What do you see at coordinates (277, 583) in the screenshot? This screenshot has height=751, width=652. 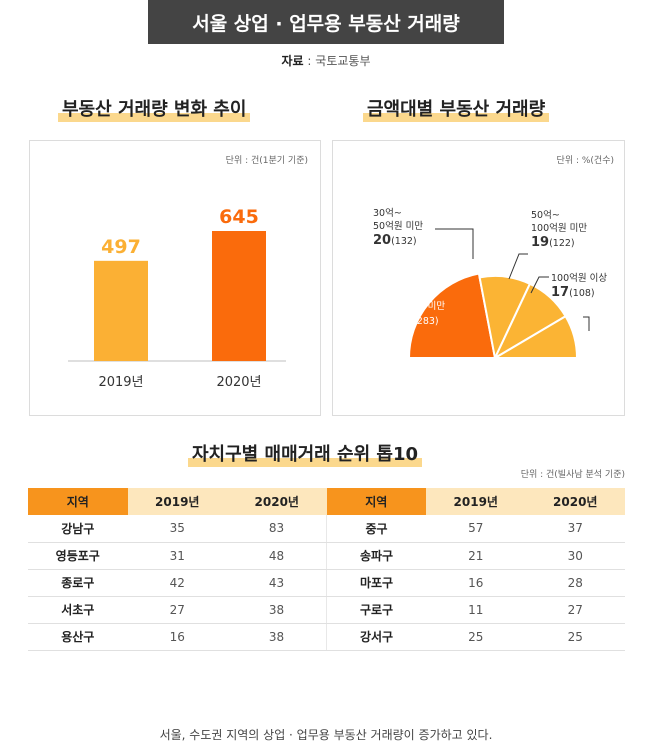 I see `value-cell: 43` at bounding box center [277, 583].